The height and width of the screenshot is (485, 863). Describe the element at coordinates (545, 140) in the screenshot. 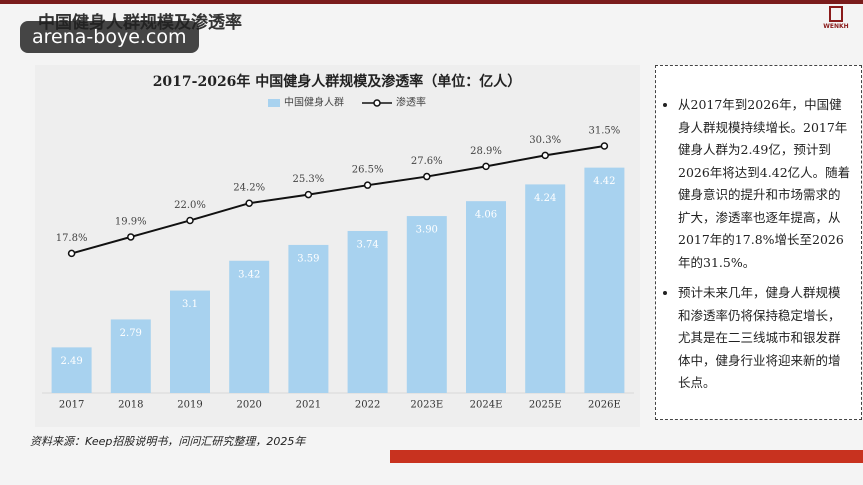

I see `line-value-label: 30.3%` at that location.